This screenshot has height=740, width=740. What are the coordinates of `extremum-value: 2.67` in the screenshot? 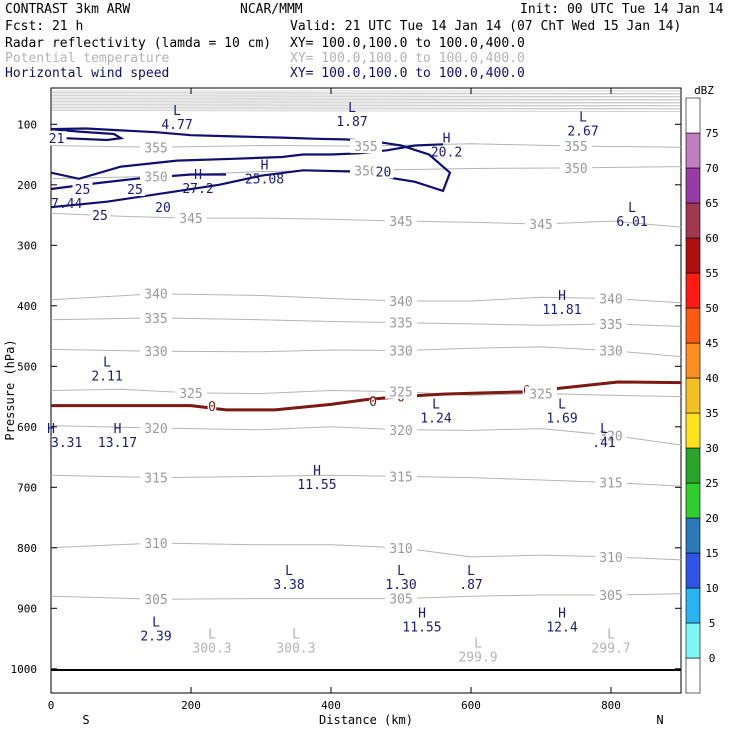 It's located at (582, 131).